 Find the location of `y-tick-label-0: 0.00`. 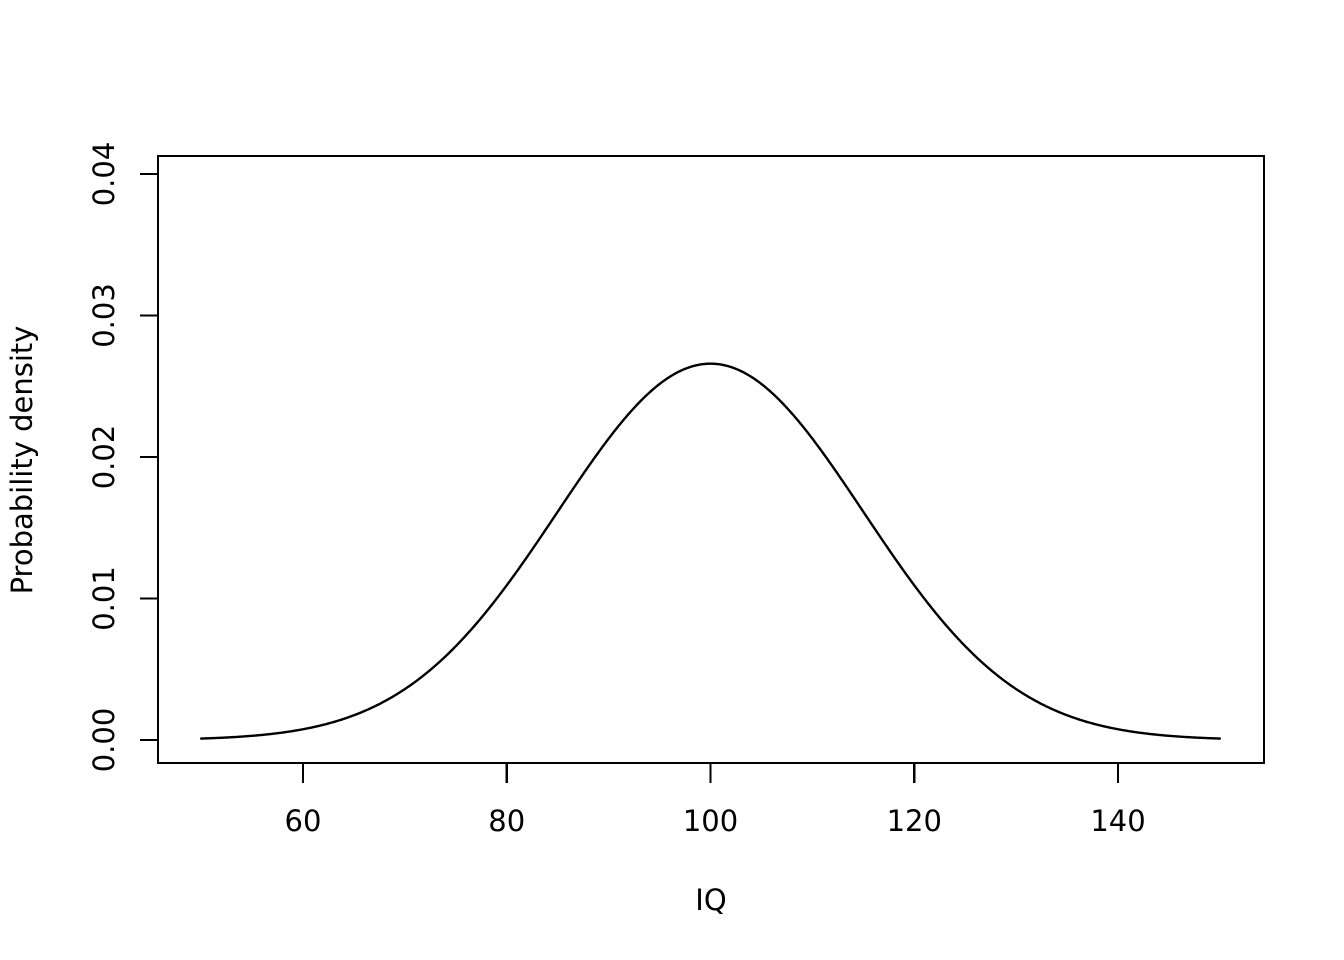

y-tick-label-0: 0.00 is located at coordinates (104, 740).